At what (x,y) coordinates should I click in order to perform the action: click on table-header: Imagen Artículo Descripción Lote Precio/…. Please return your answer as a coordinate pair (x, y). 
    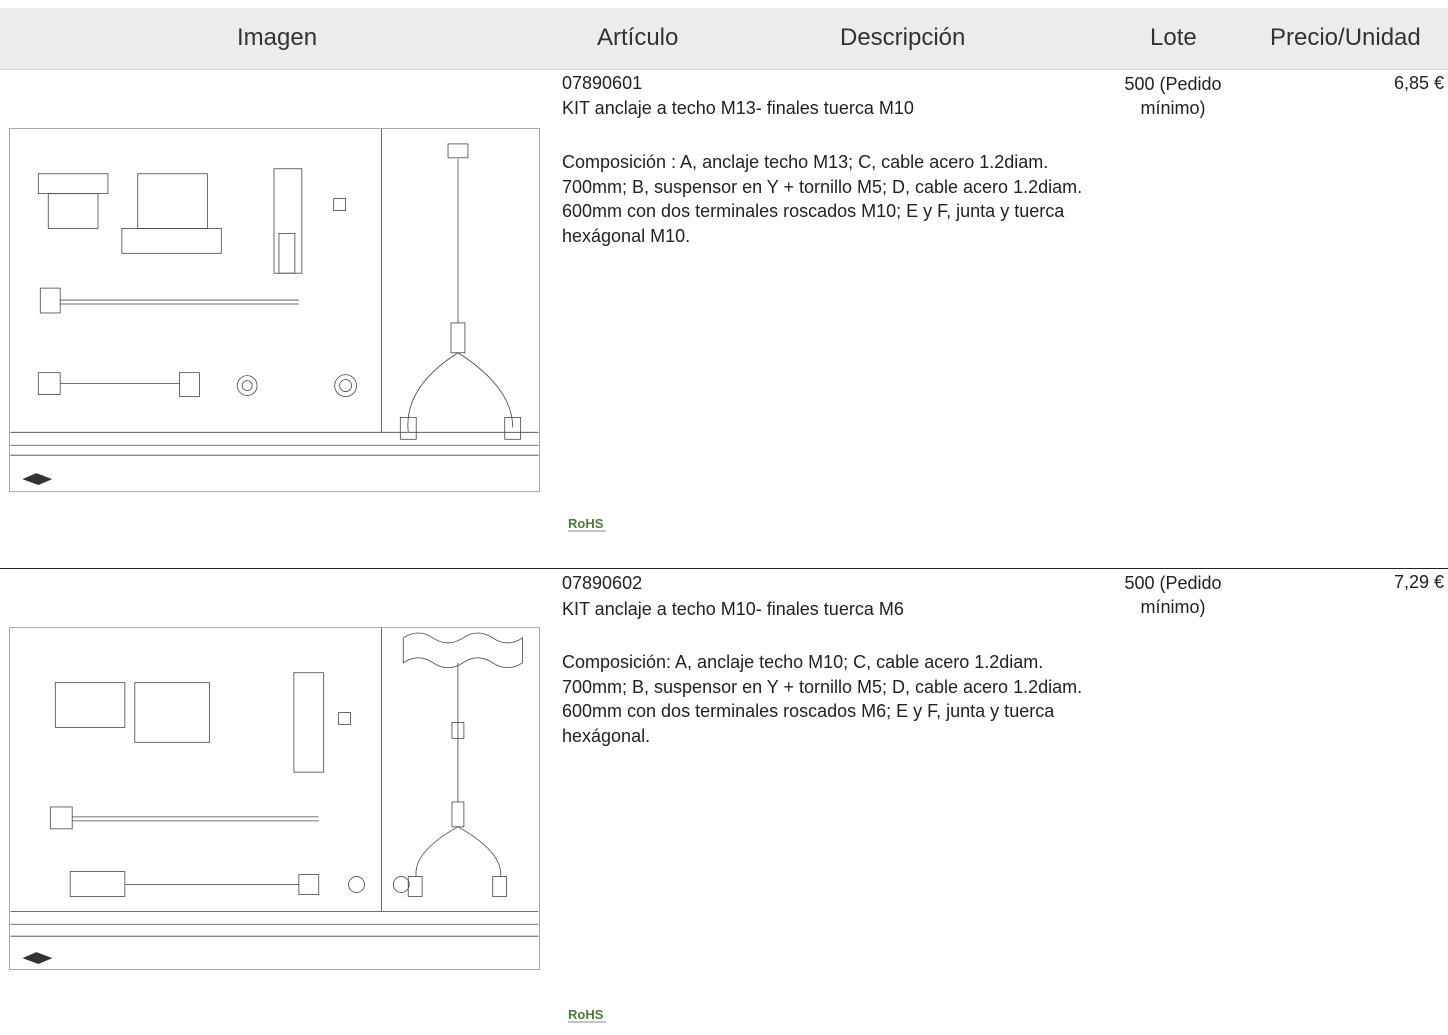
    Looking at the image, I should click on (724, 39).